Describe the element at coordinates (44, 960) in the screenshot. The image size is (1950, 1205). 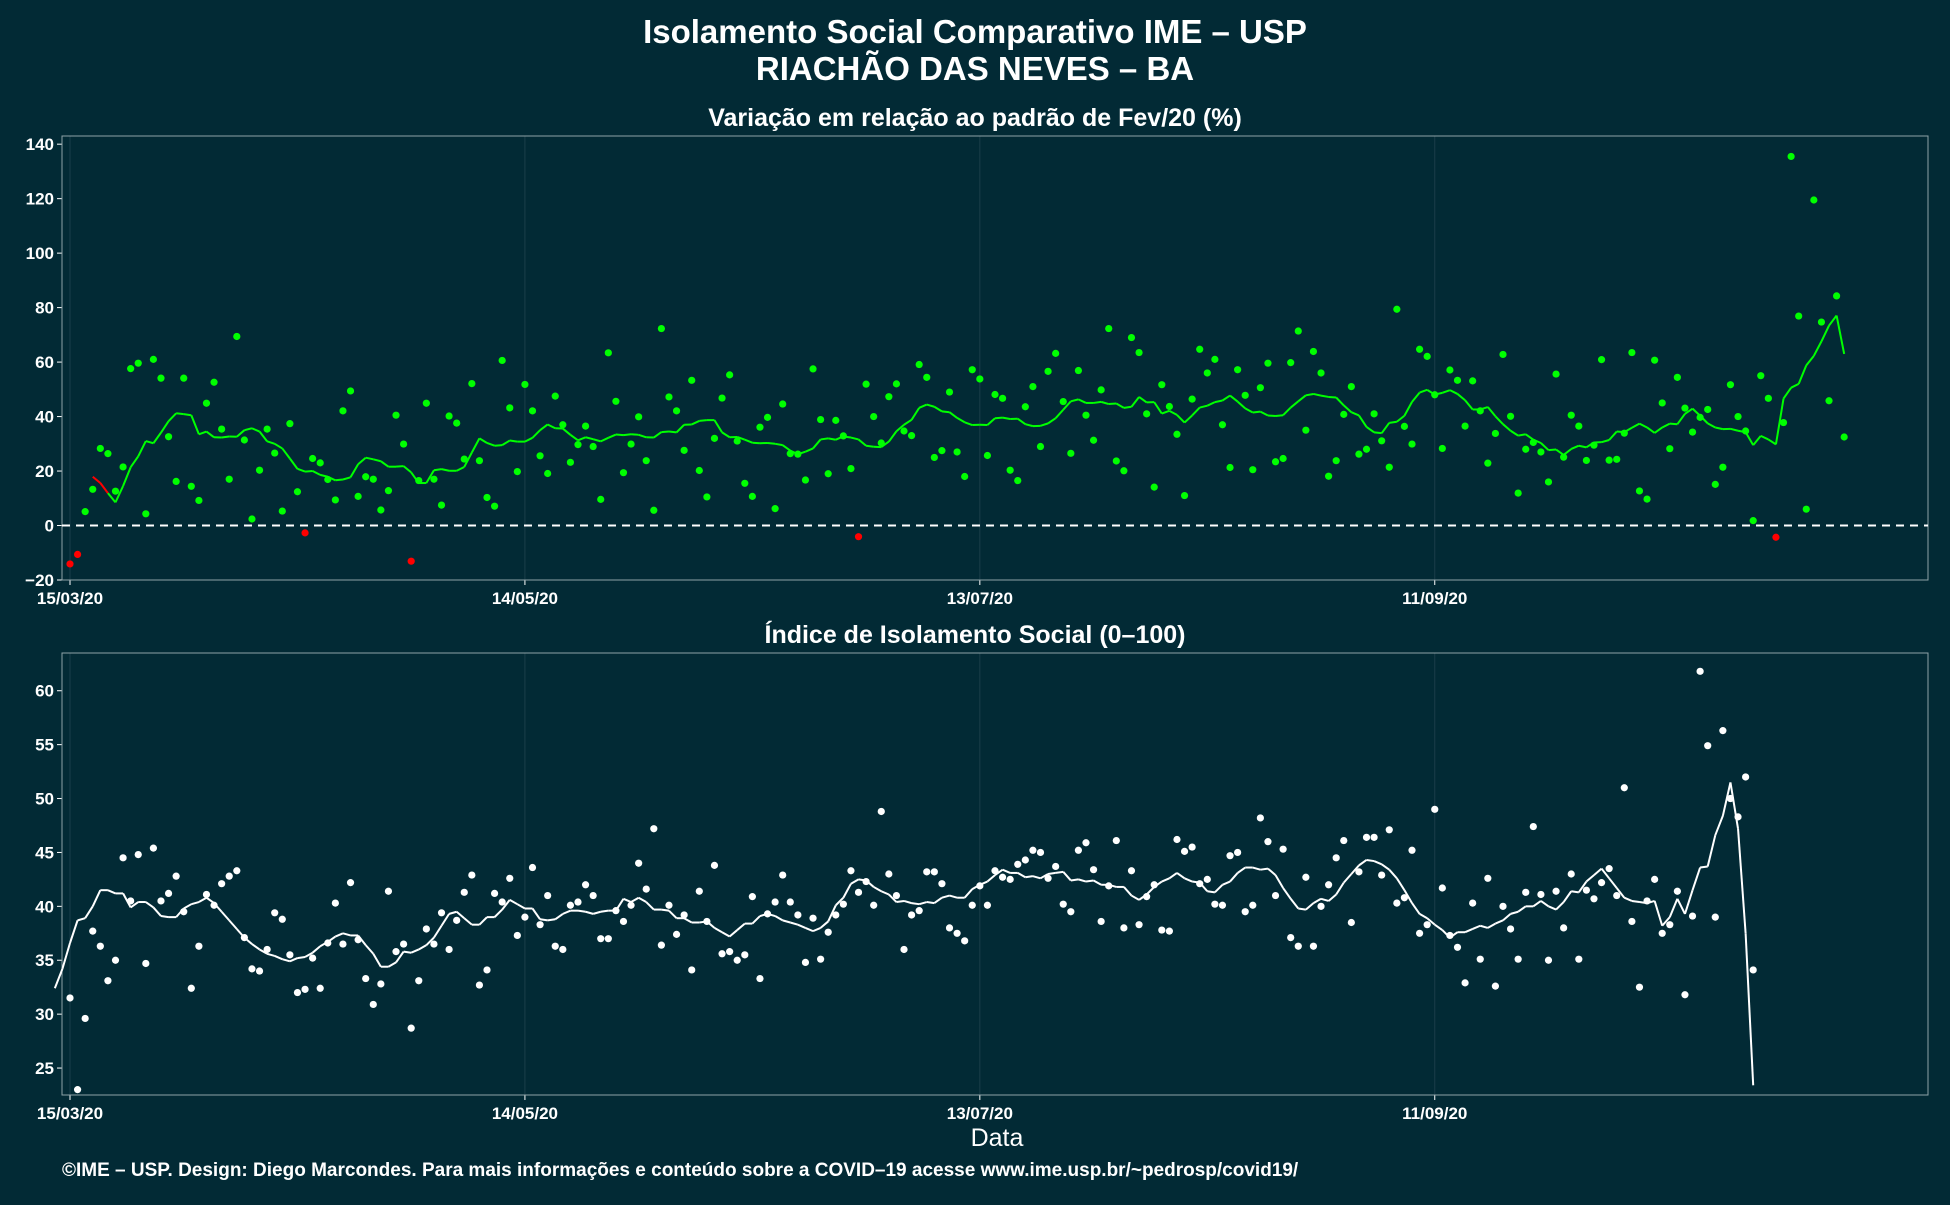
I see `index-y-tick-label: 35` at that location.